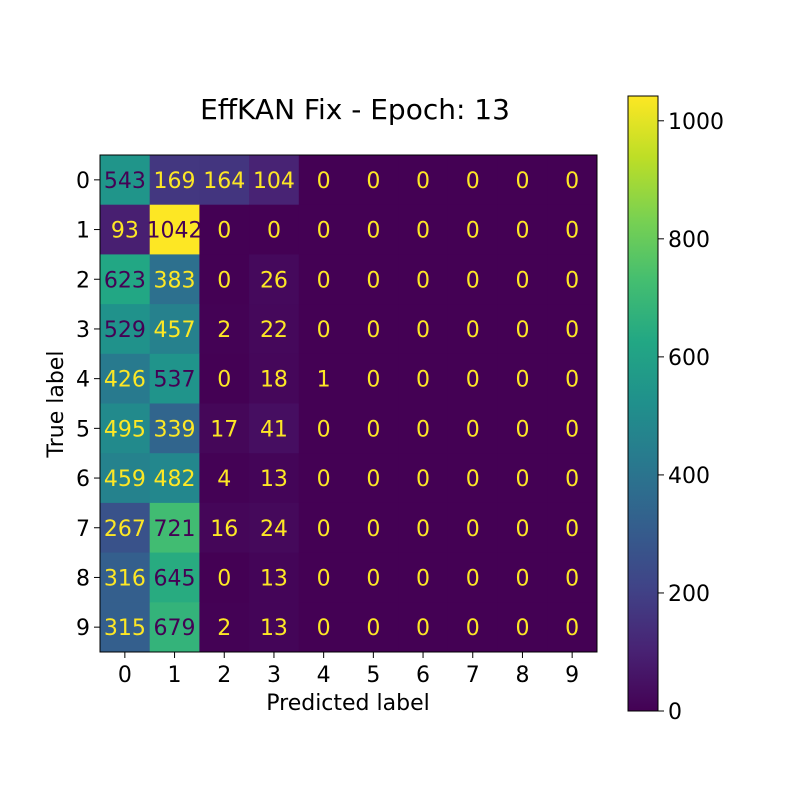  I want to click on y-tick-label: 2, so click(83, 280).